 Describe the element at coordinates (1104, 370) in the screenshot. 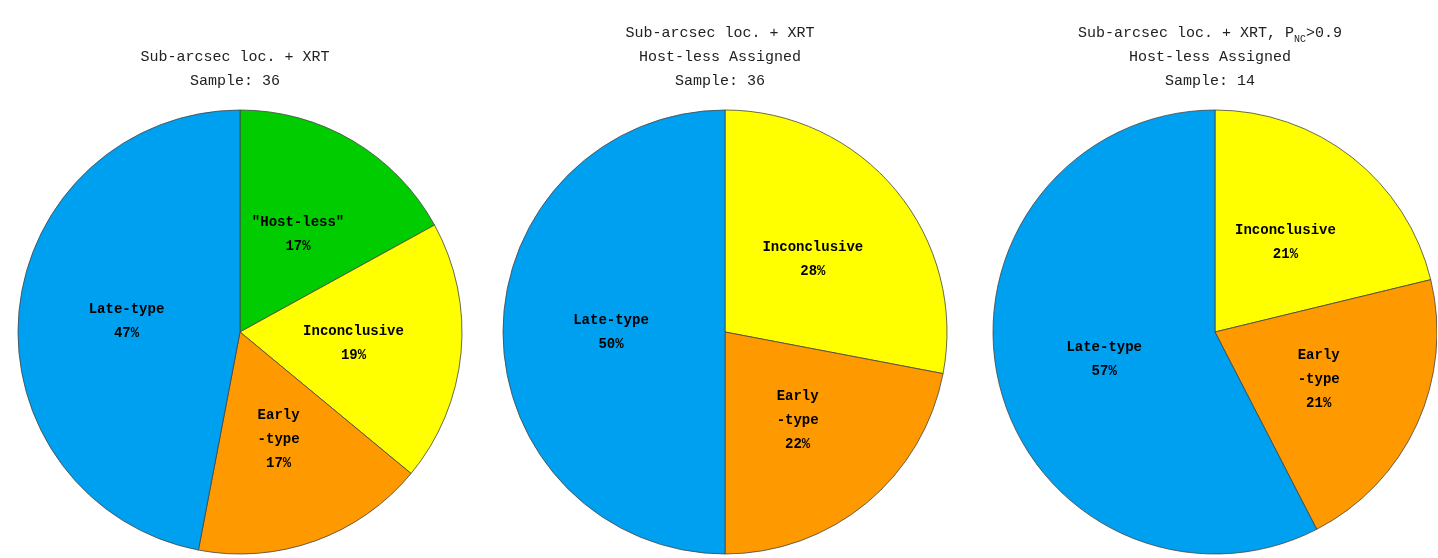

I see `data-label: 57%` at that location.